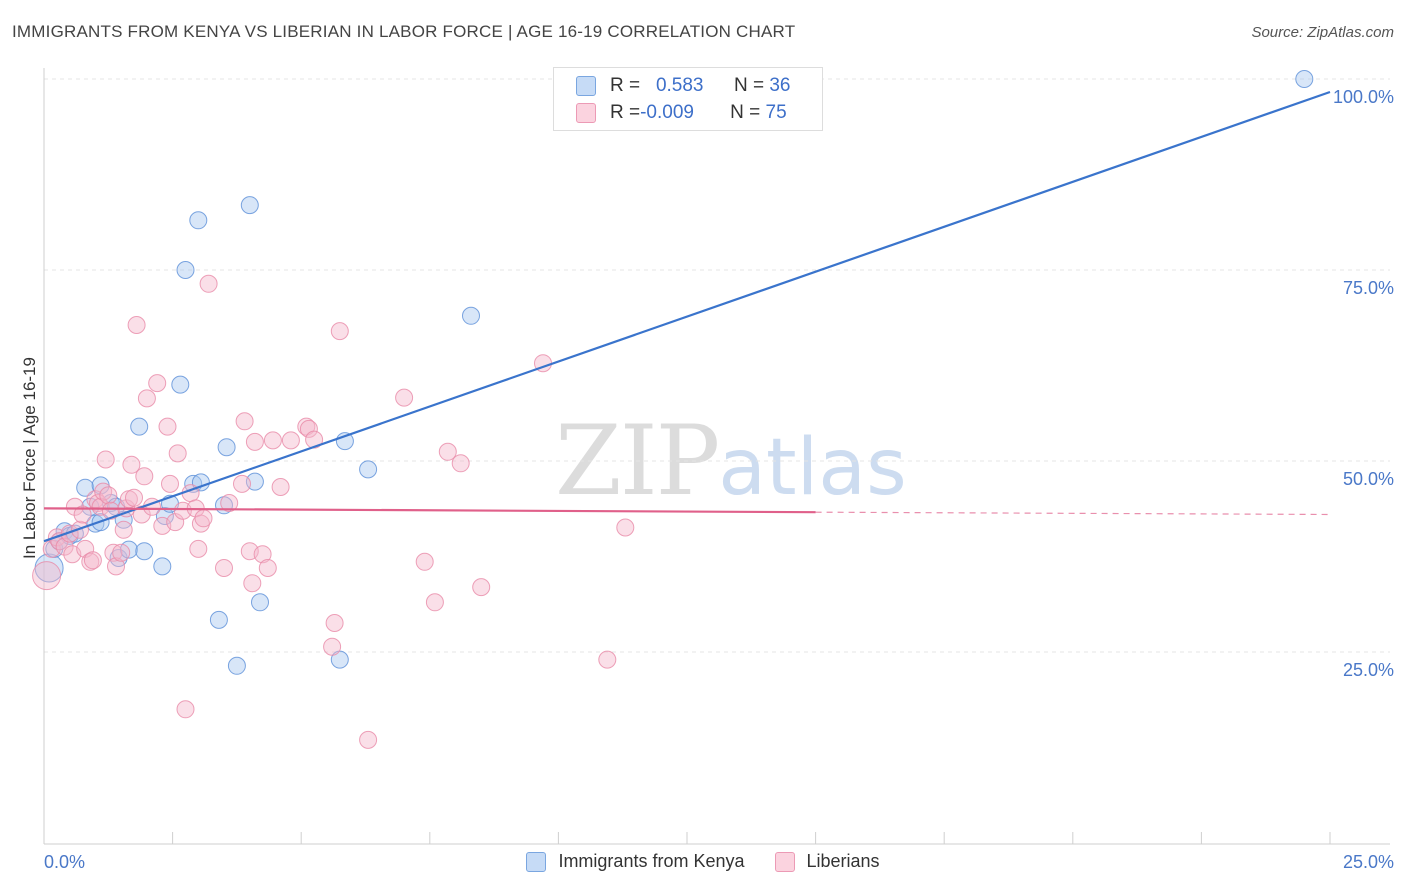 The width and height of the screenshot is (1406, 892). What do you see at coordinates (1322, 32) in the screenshot?
I see `source-label: Source: ZipAtlas.com` at bounding box center [1322, 32].